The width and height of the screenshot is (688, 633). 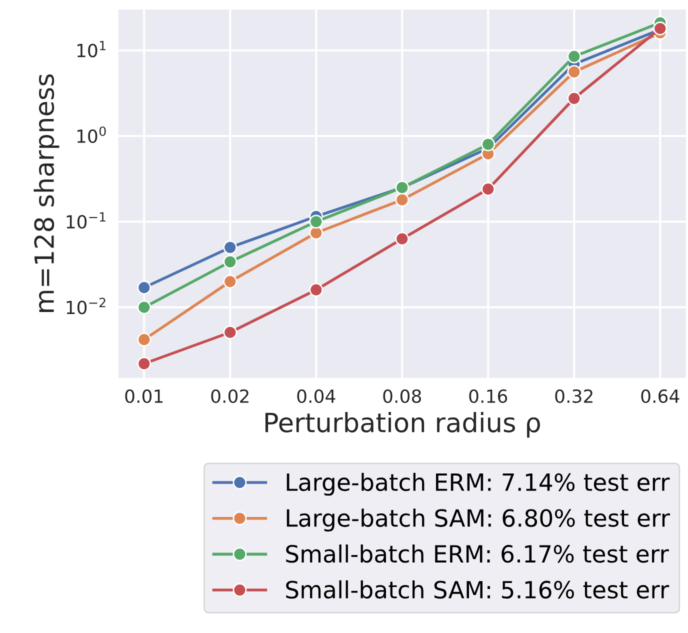 I want to click on y-axis-title: m=128 sharpness, so click(x=47, y=193).